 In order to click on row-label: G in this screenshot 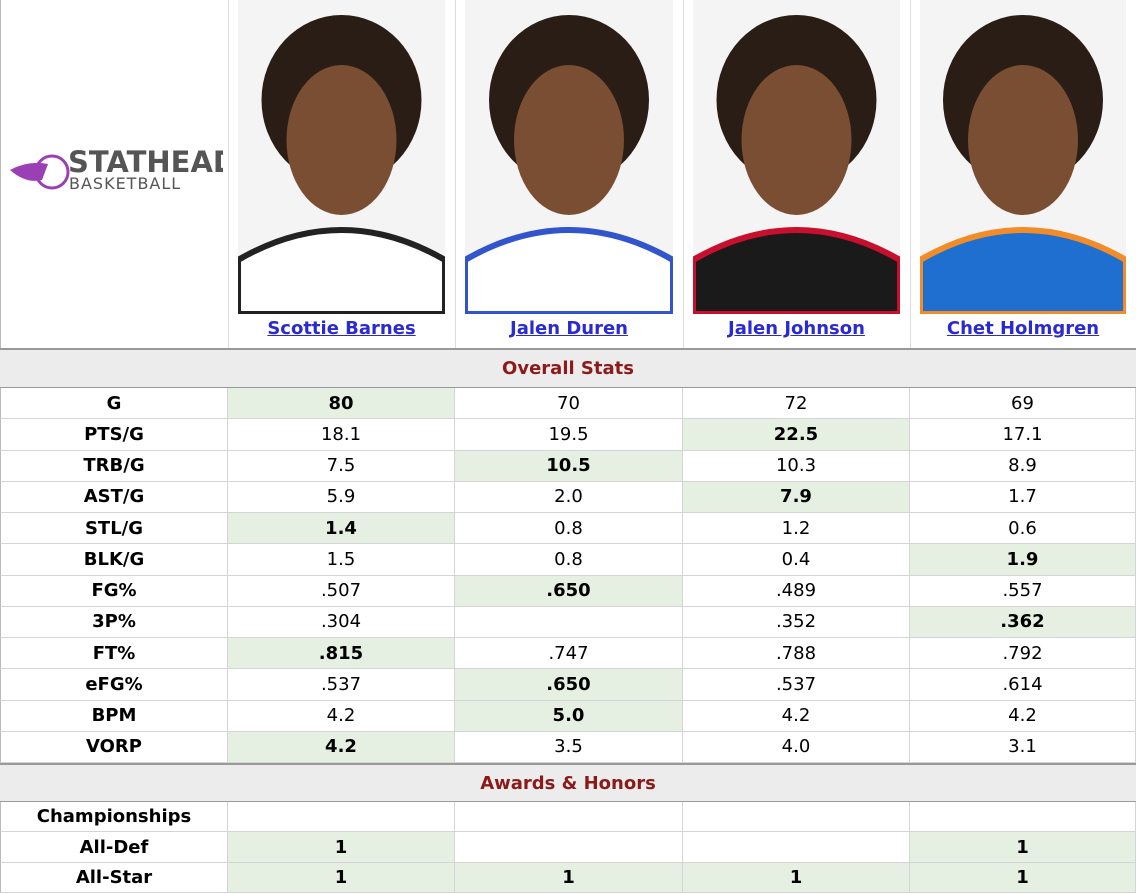, I will do `click(114, 404)`.